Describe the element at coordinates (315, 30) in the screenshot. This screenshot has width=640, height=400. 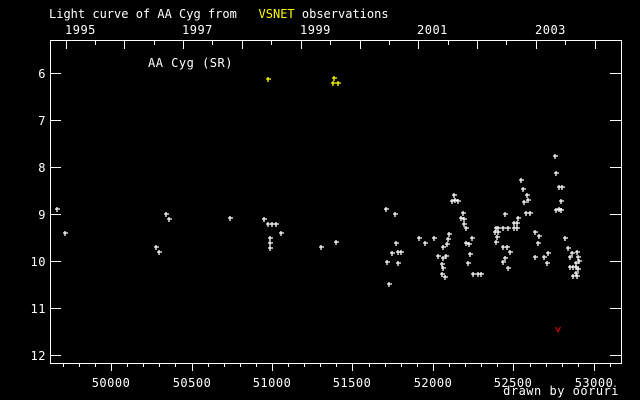
I see `top-axis-year-label: 1999` at that location.